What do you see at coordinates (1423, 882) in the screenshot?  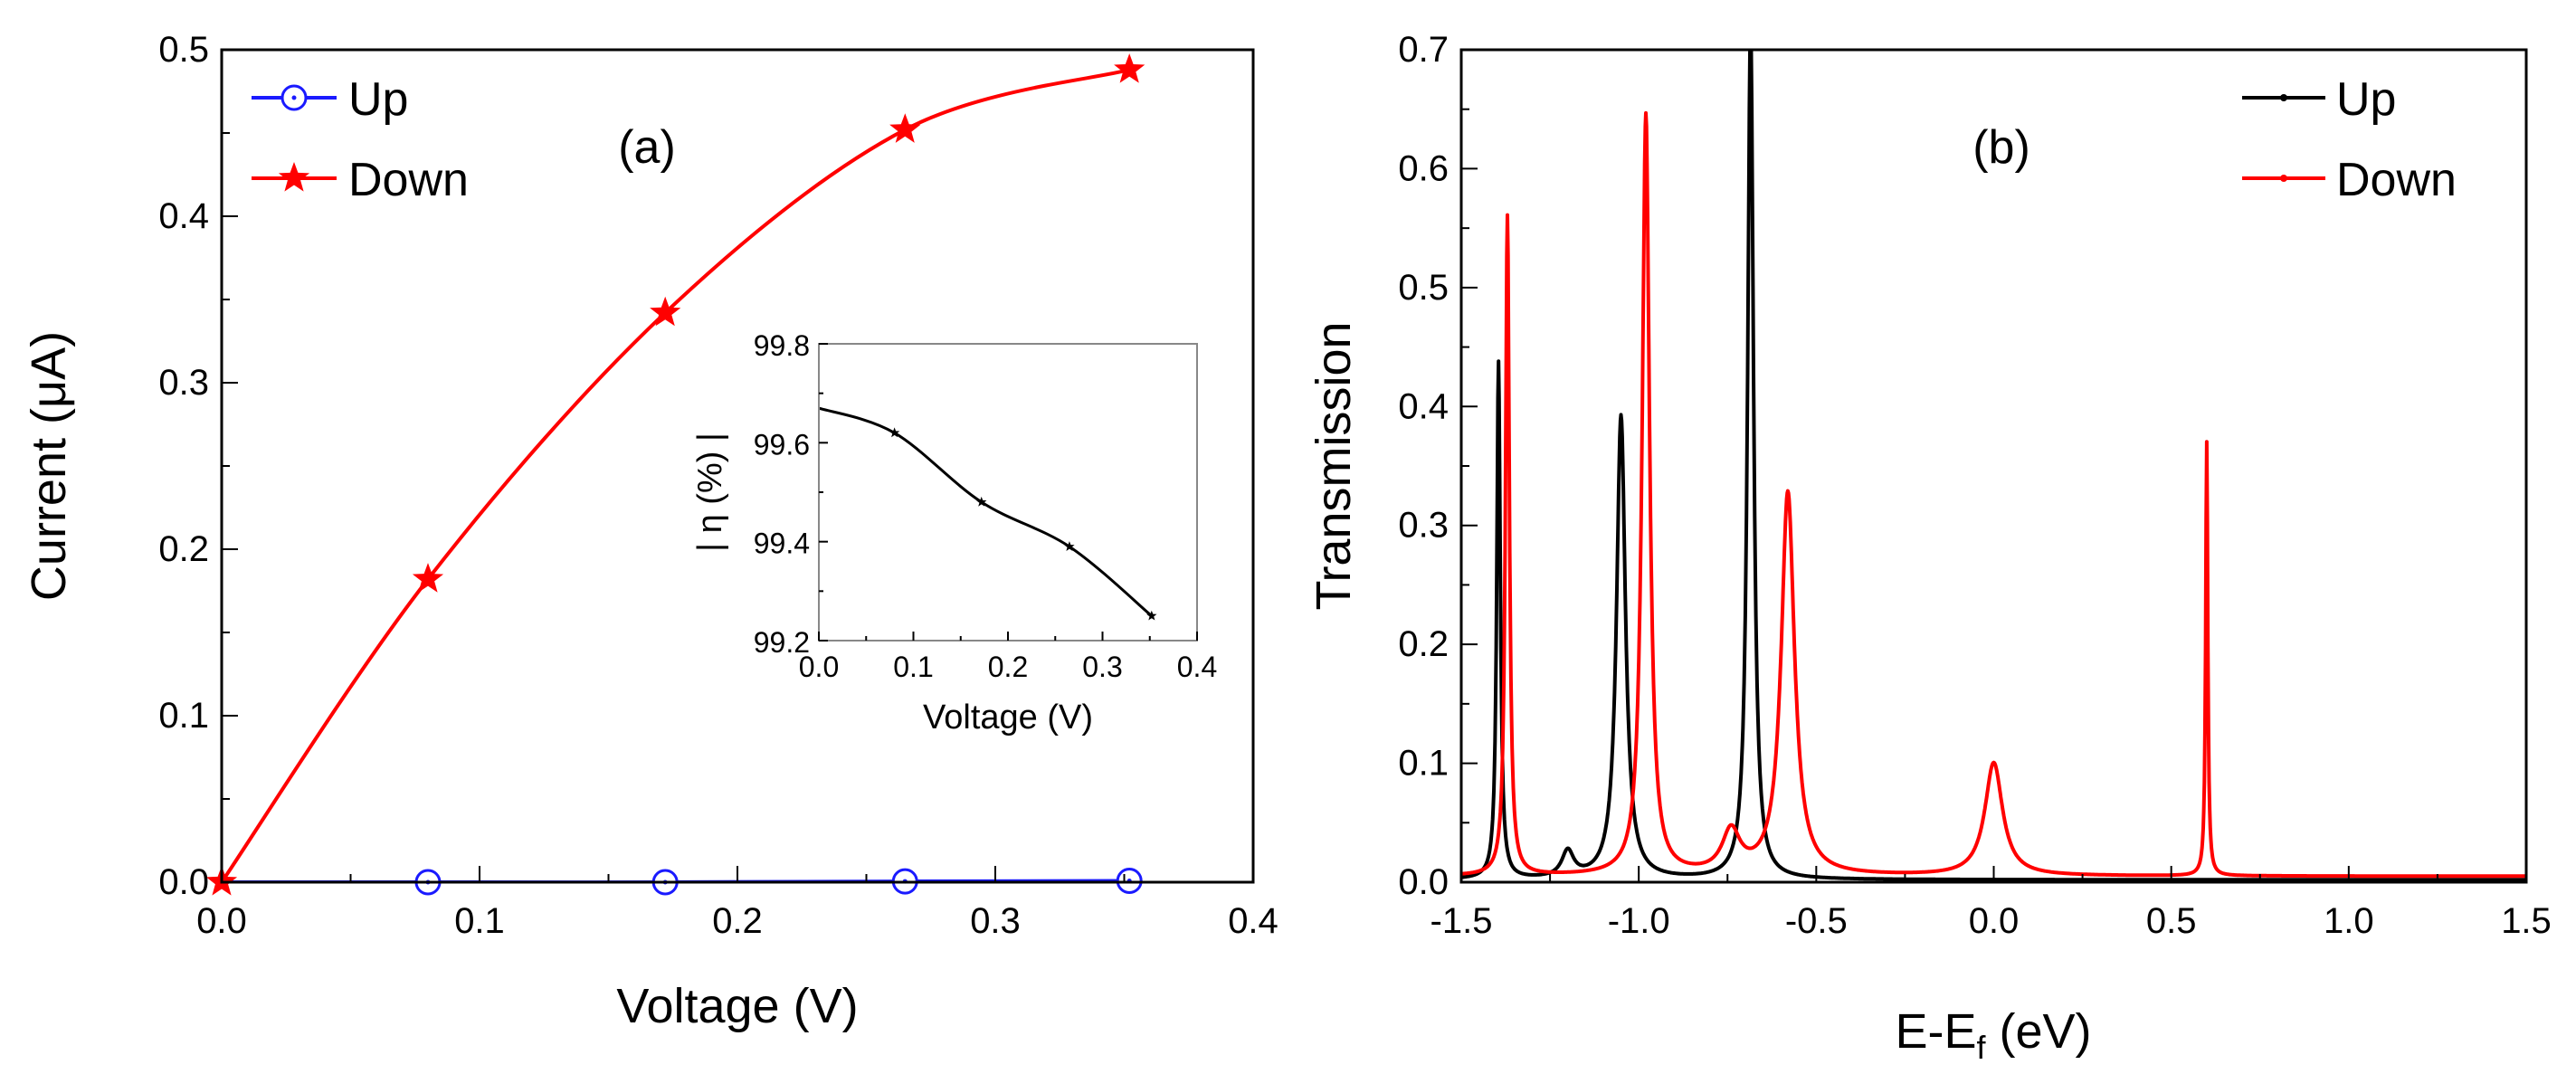 I see `b-y-tick-label: 0.0` at bounding box center [1423, 882].